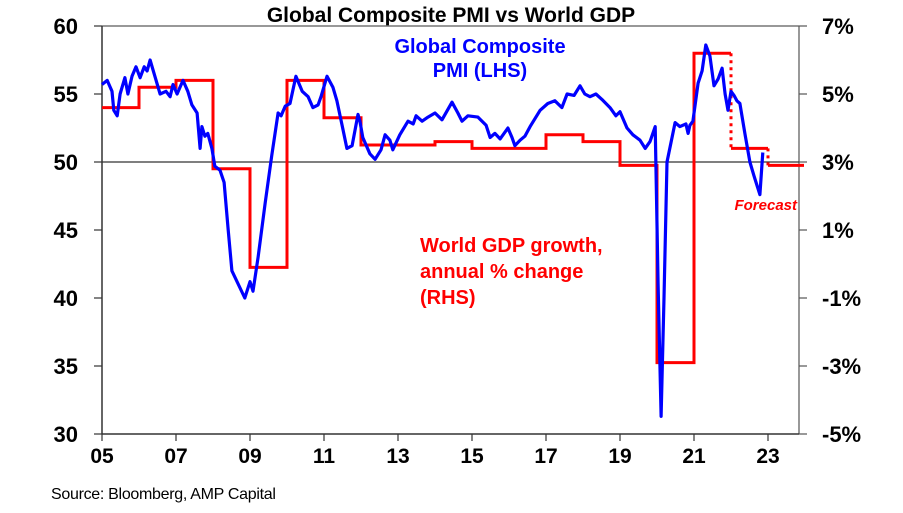  What do you see at coordinates (766, 205) in the screenshot?
I see `forecast-label: Forecast` at bounding box center [766, 205].